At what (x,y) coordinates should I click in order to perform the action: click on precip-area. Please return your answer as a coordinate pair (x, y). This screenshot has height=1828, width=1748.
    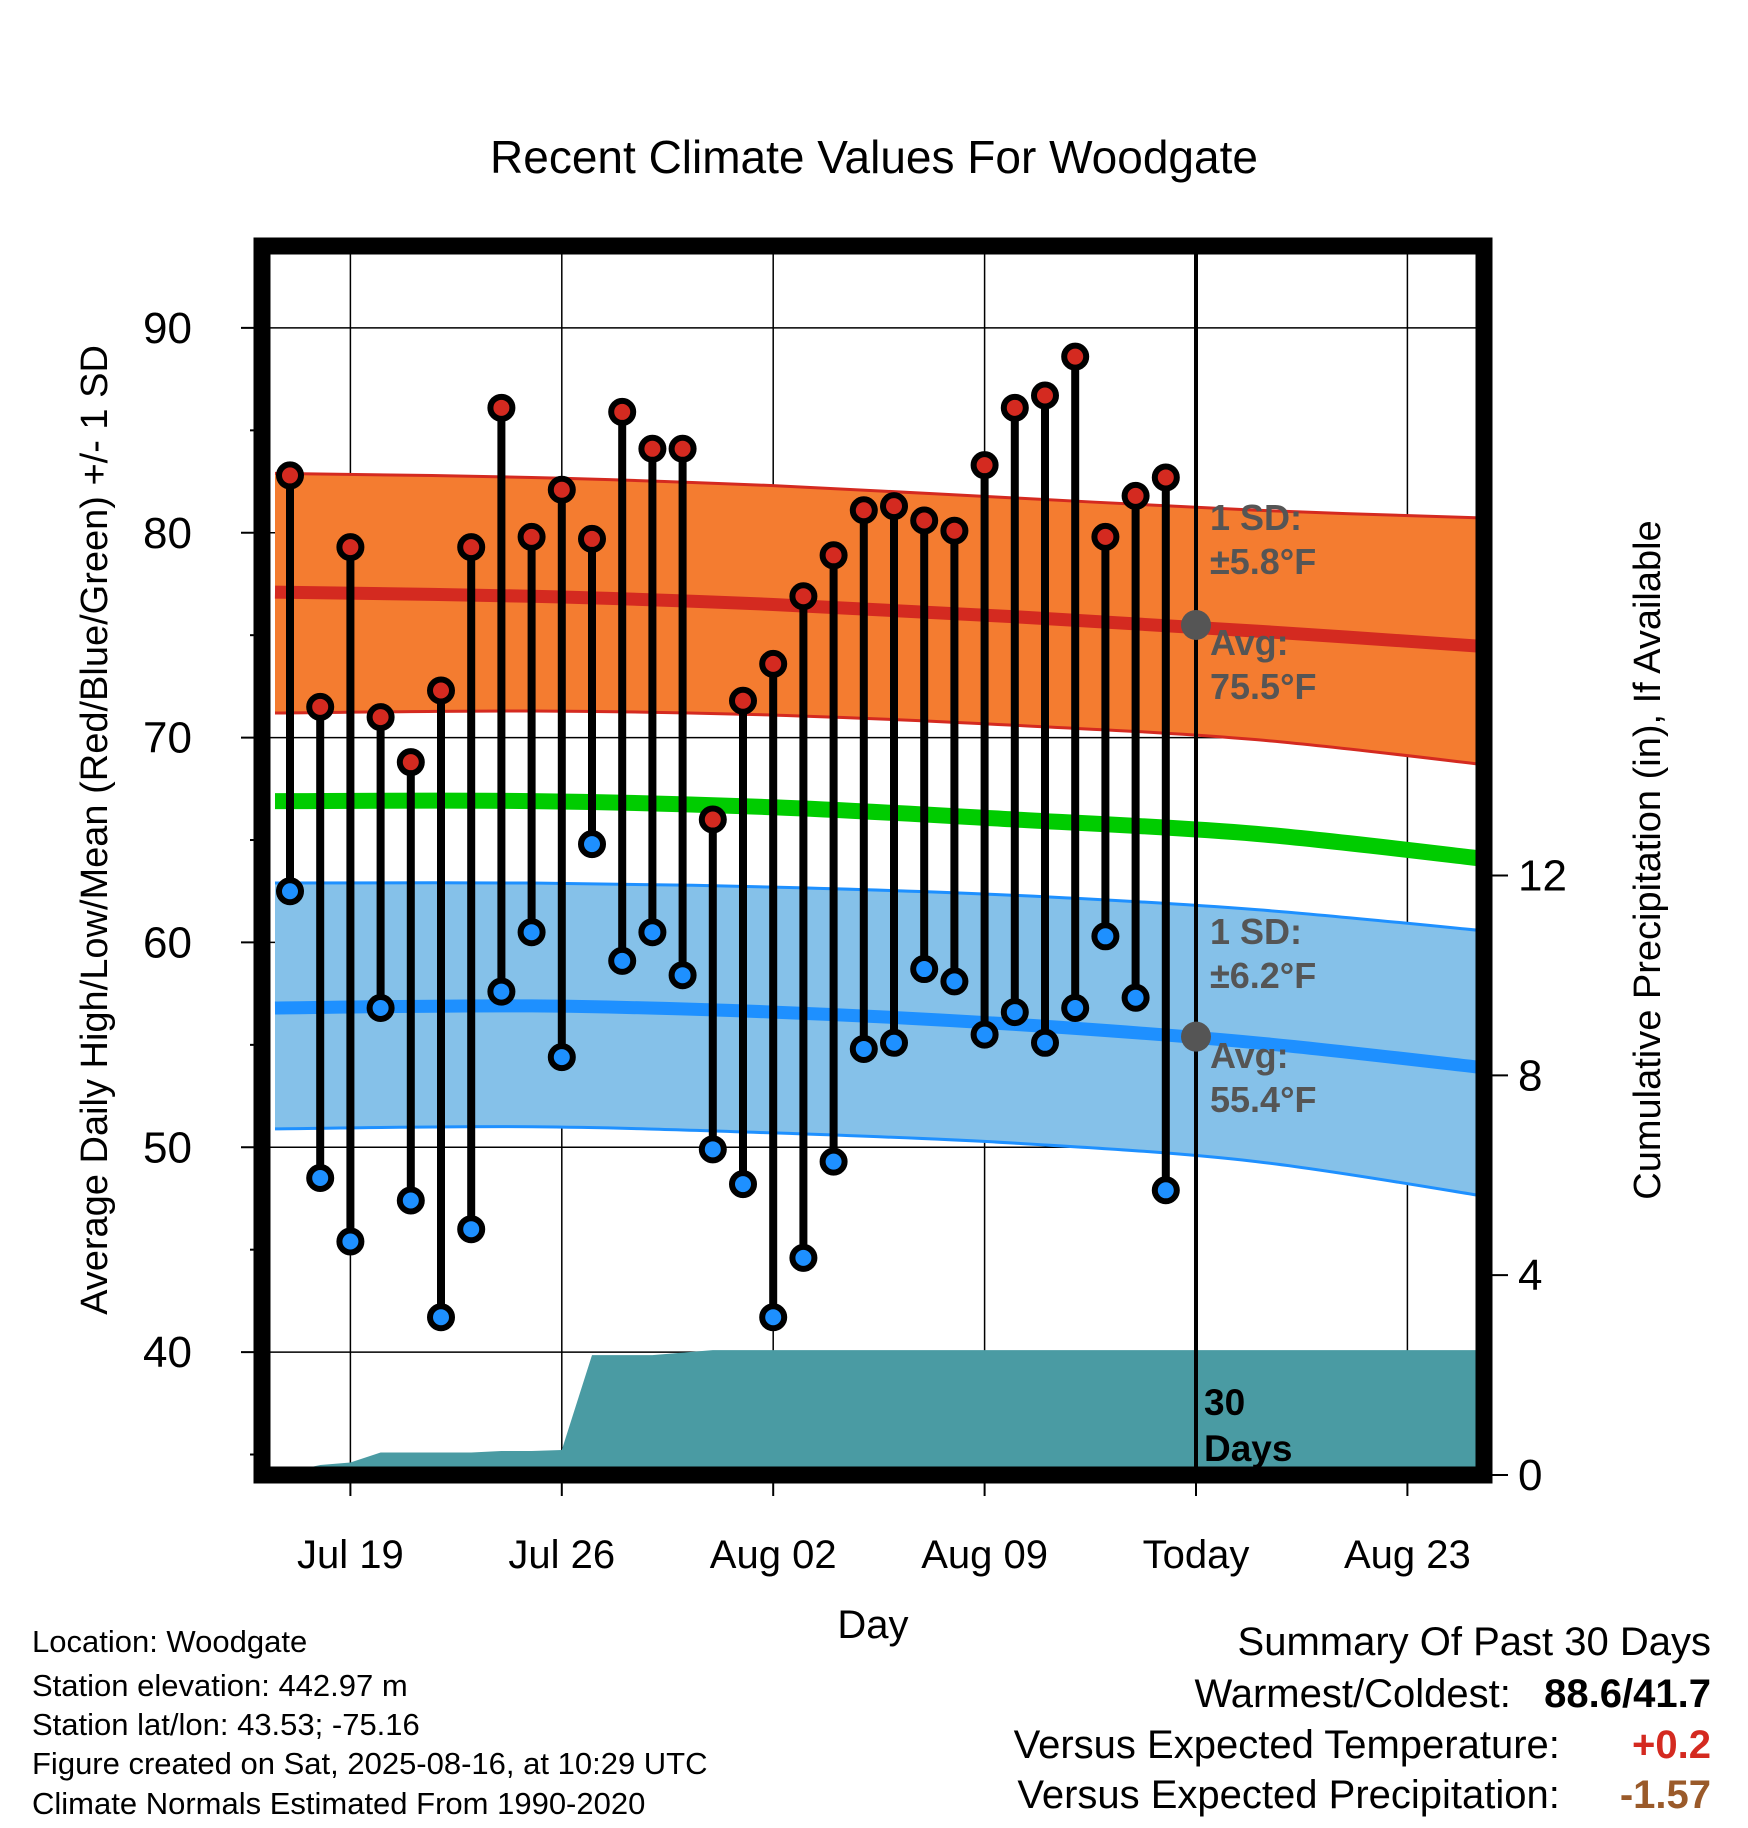
    Looking at the image, I should click on (879, 1412).